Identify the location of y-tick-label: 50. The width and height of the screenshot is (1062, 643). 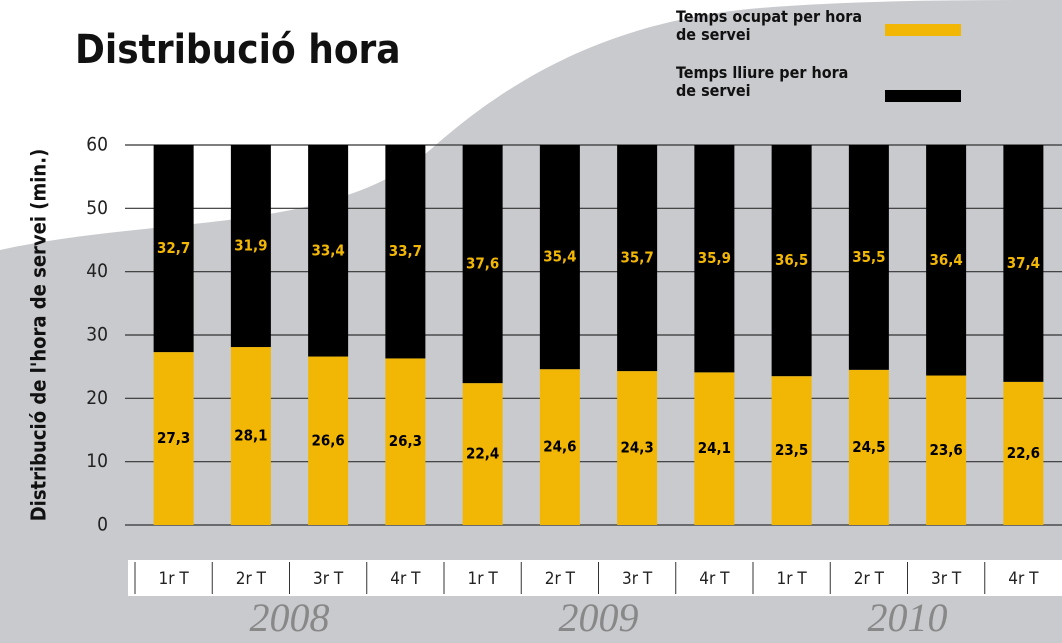
(97, 208).